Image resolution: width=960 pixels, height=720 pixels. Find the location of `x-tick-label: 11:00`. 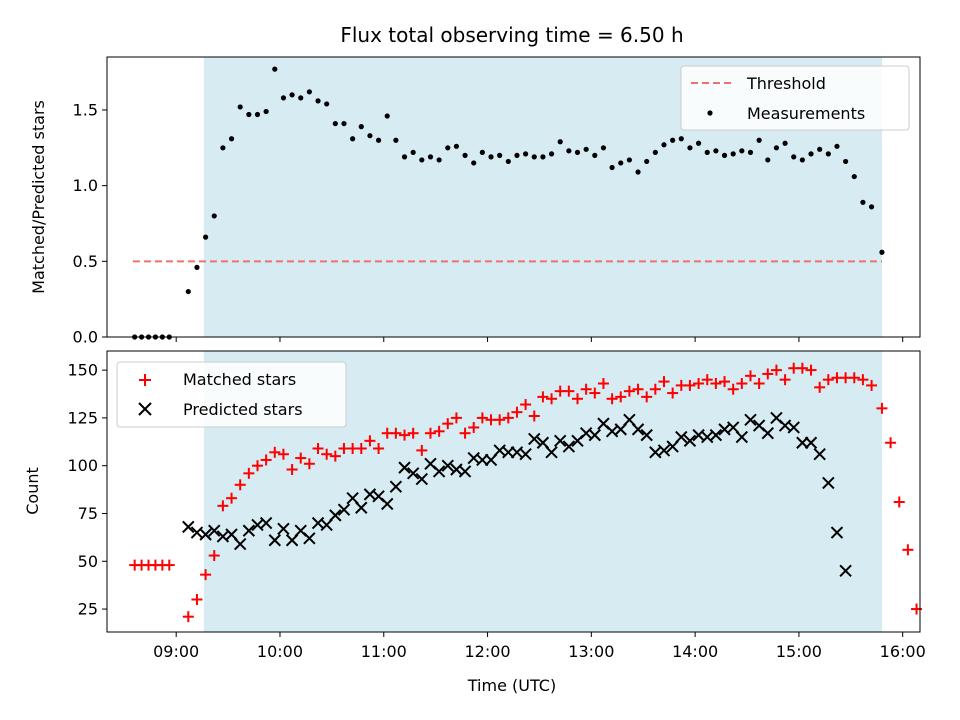

x-tick-label: 11:00 is located at coordinates (384, 651).